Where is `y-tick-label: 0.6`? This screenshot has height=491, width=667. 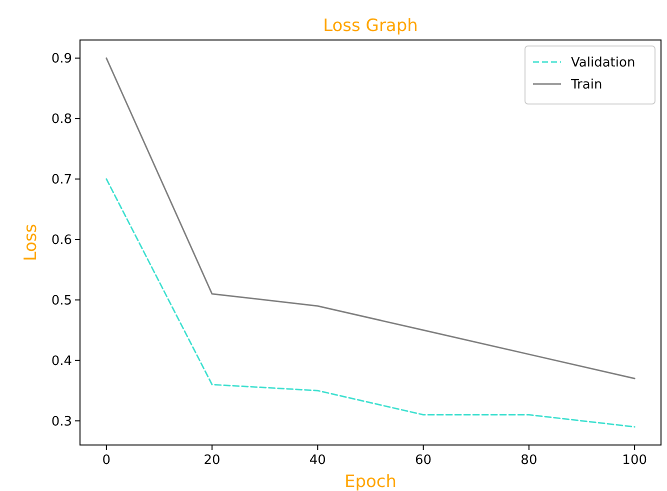 y-tick-label: 0.6 is located at coordinates (61, 240).